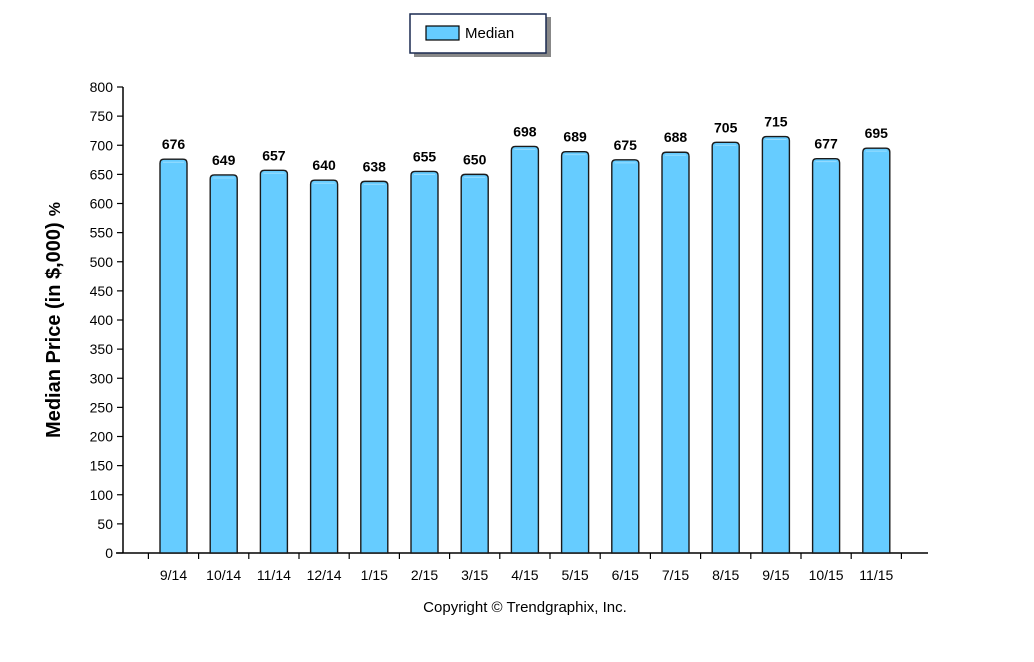 Image resolution: width=1034 pixels, height=662 pixels. What do you see at coordinates (425, 156) in the screenshot?
I see `data-label-2-15: 655` at bounding box center [425, 156].